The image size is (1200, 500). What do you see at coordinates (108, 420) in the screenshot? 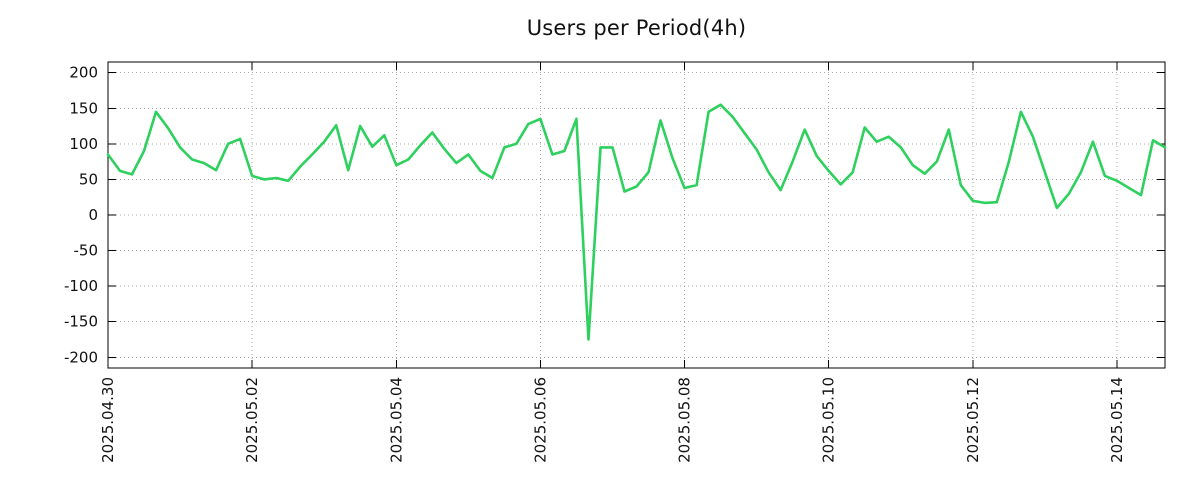
I see `x-axis-label: 2025.04.30` at bounding box center [108, 420].